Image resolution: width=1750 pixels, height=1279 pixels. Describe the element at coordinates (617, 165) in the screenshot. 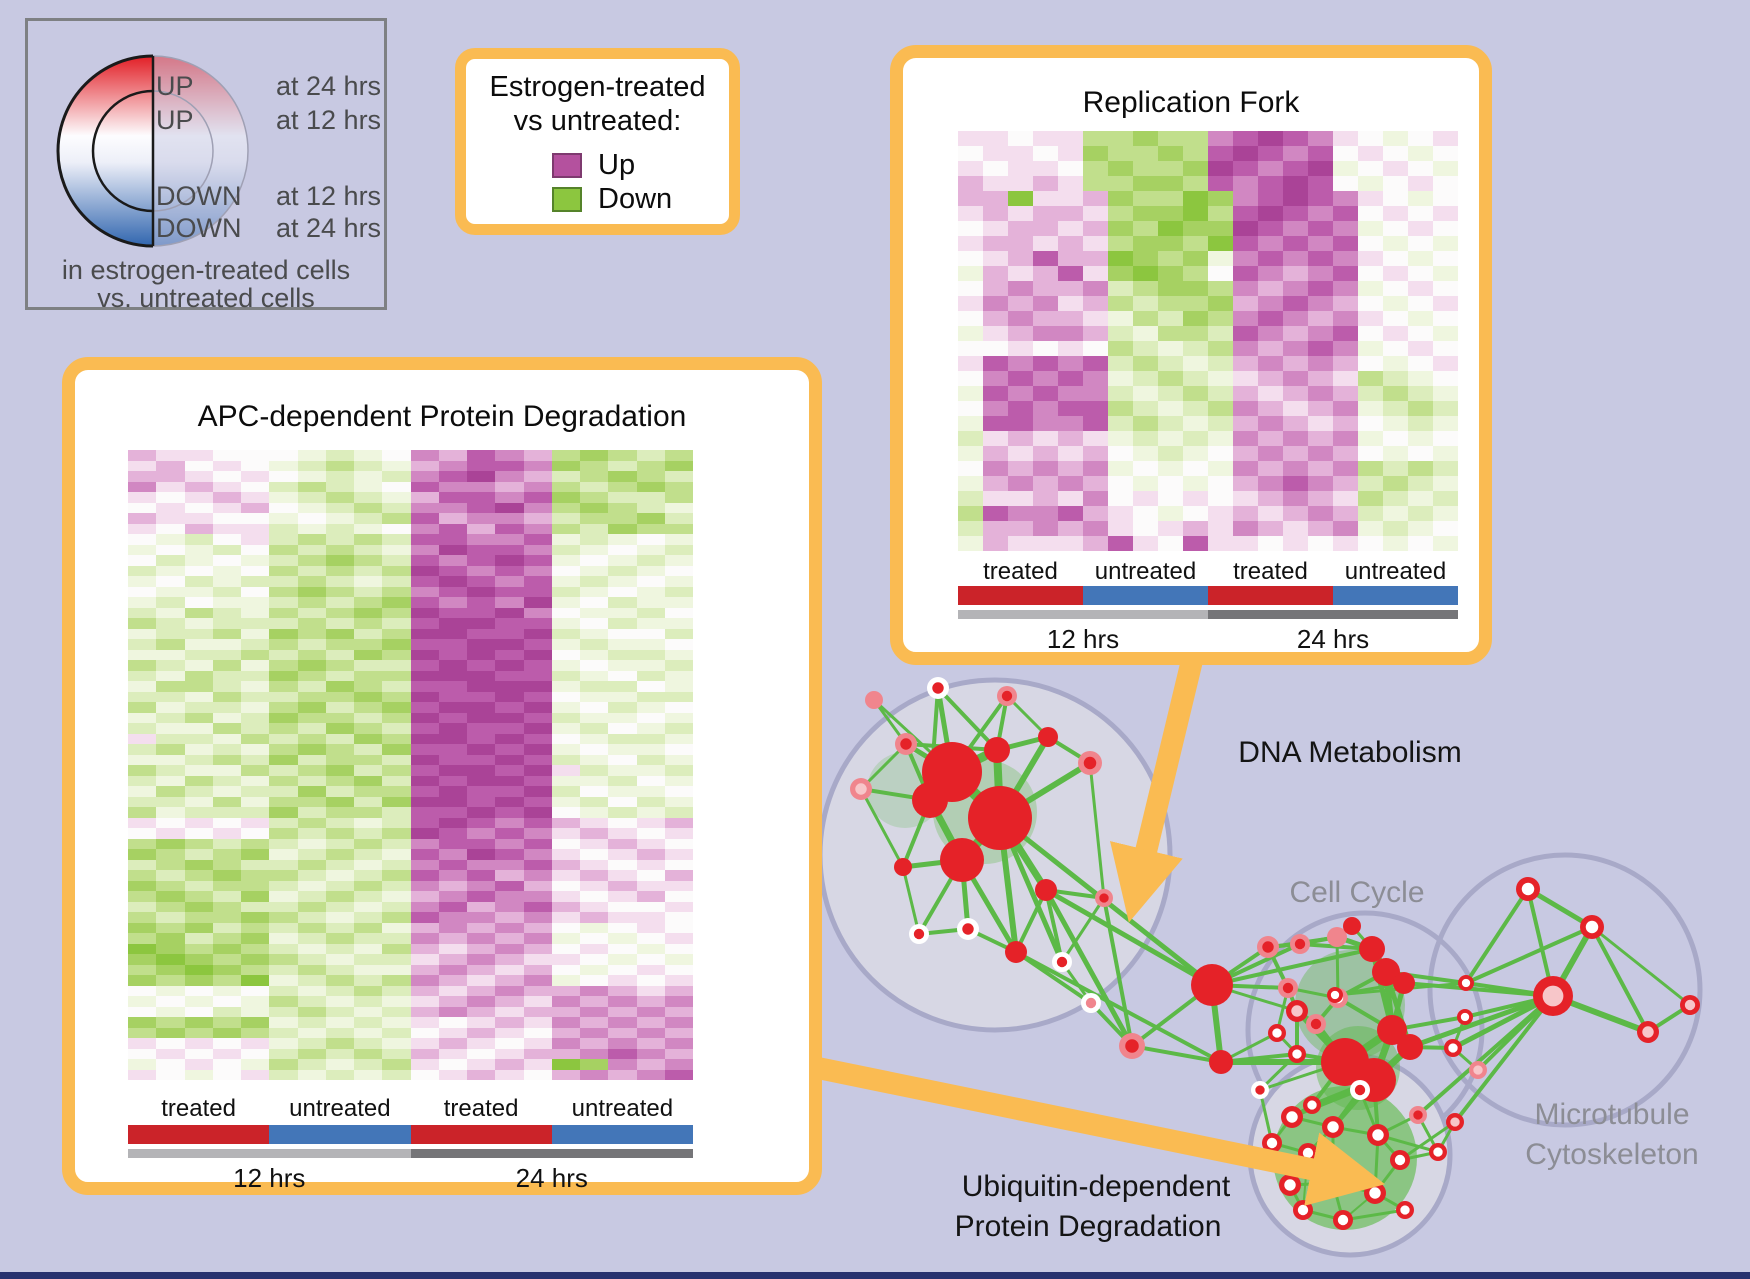

I see `up-label: Up` at that location.